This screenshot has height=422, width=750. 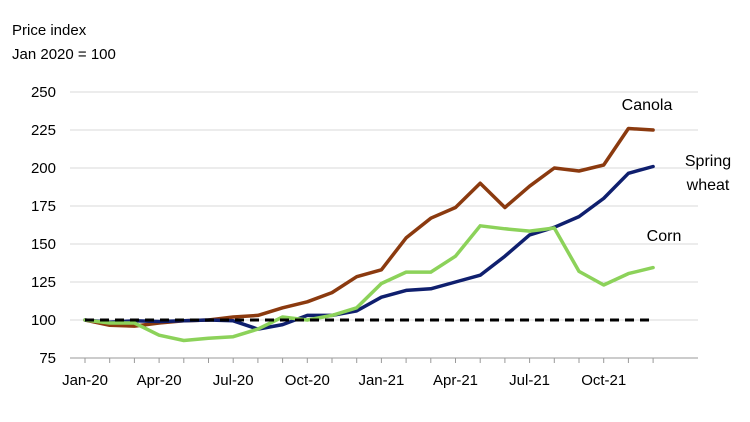 I want to click on x-tick-label-jan-20: Jan-20, so click(x=85, y=380).